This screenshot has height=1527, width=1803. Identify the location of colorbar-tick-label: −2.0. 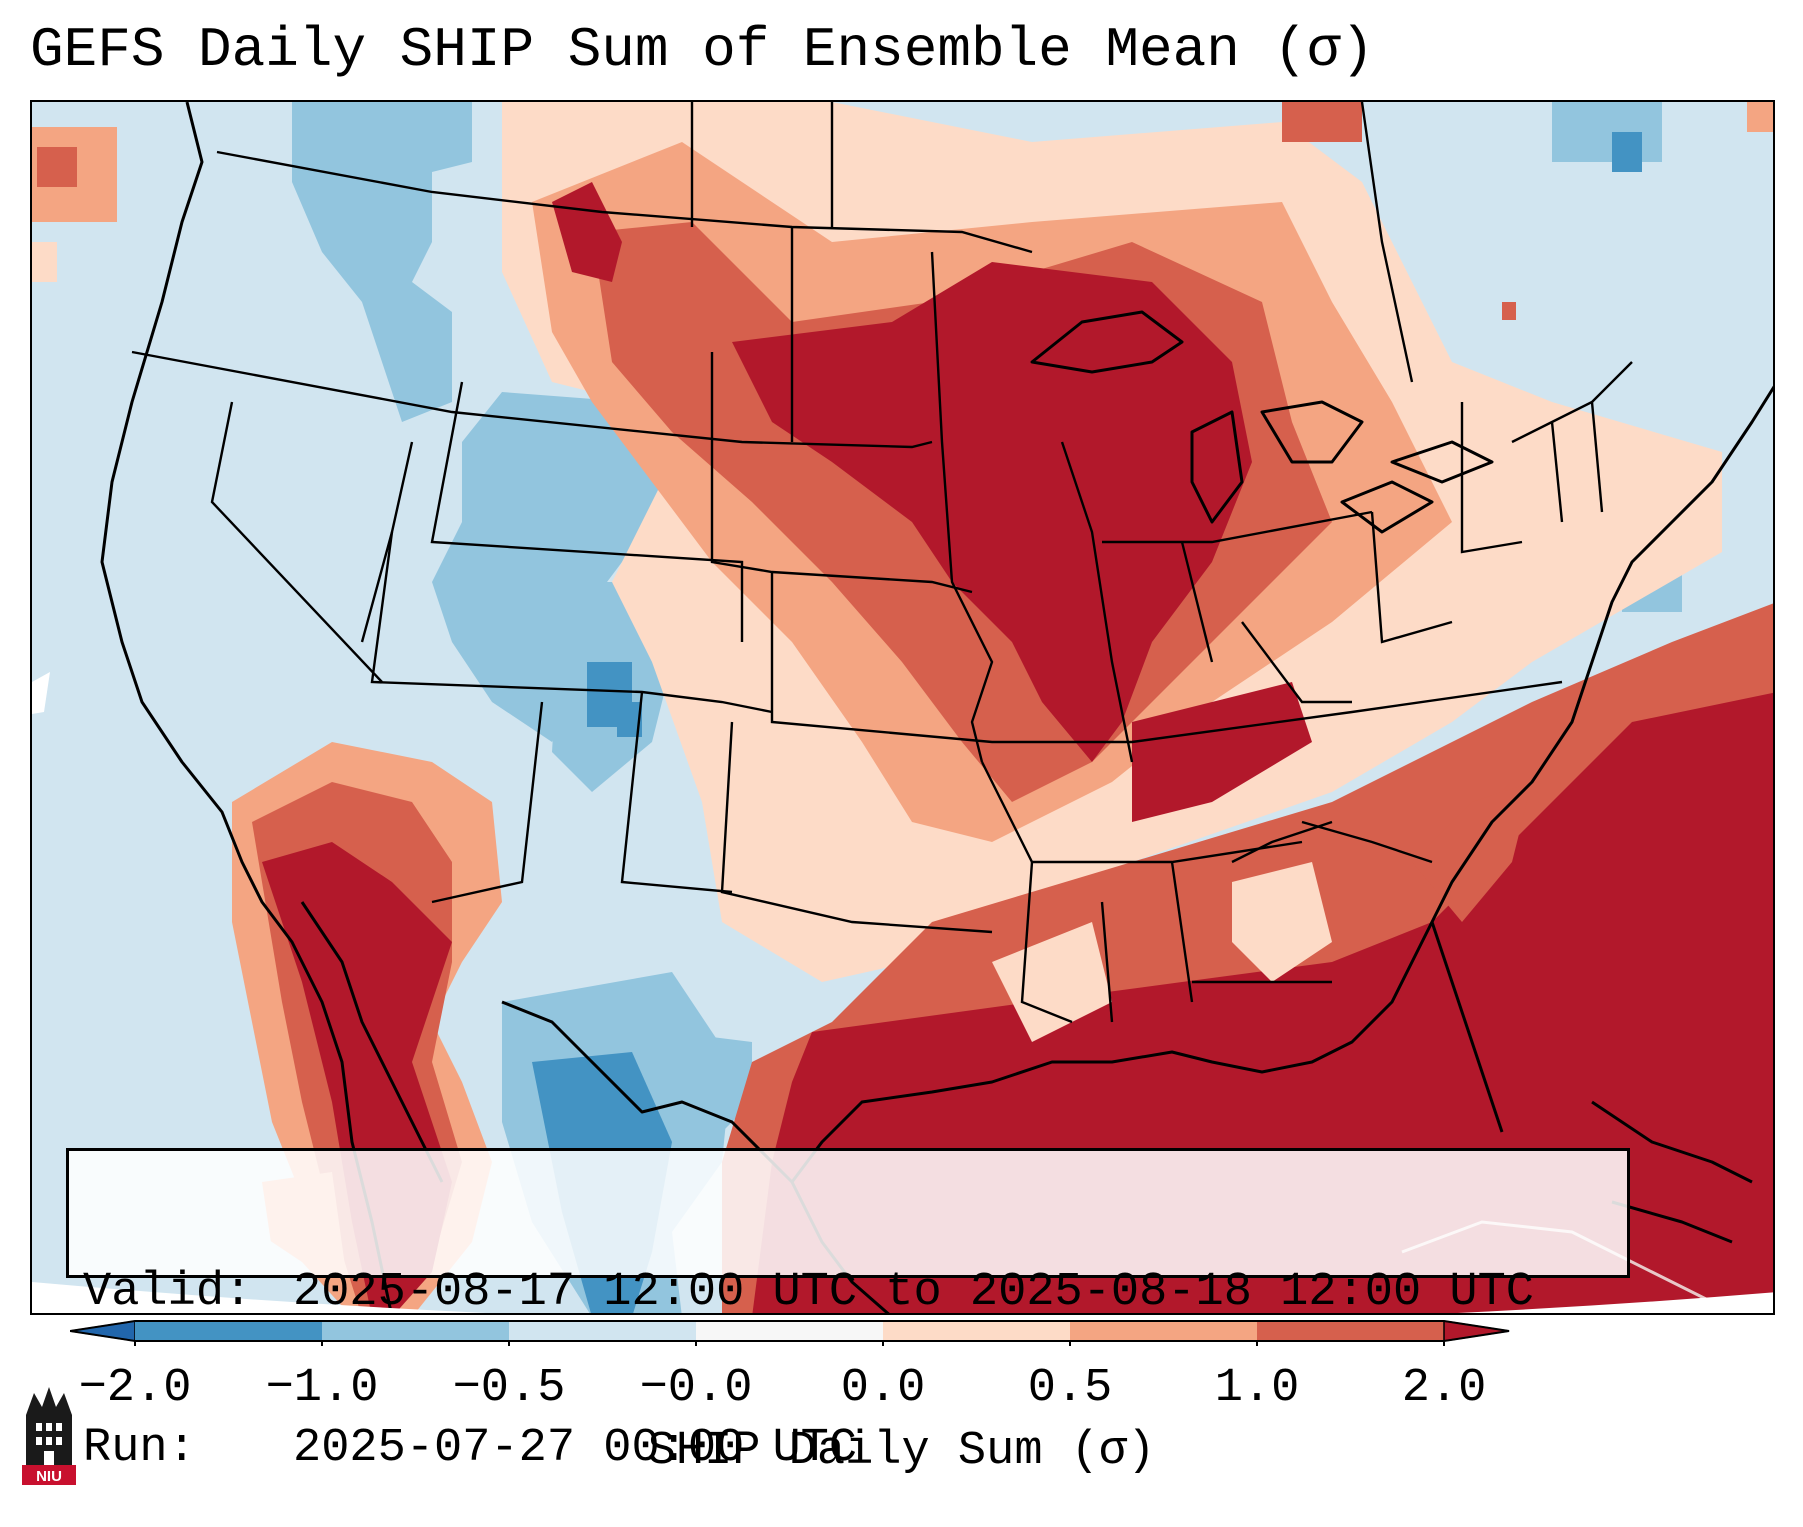
(135, 1388).